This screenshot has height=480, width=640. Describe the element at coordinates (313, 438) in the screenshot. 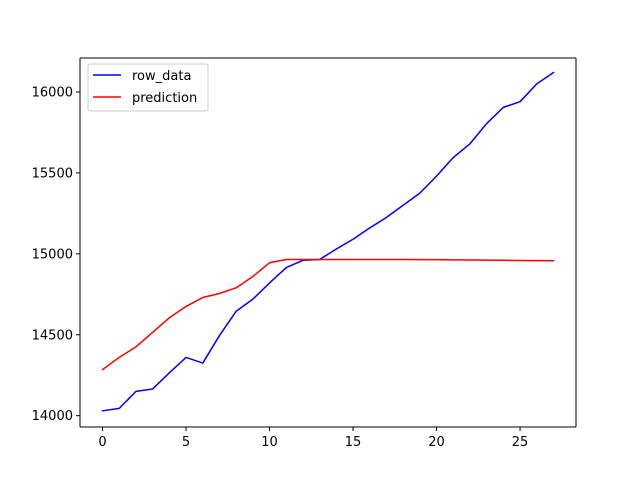

I see `x-axis-ticks: 0 5 10 15 20 25` at that location.